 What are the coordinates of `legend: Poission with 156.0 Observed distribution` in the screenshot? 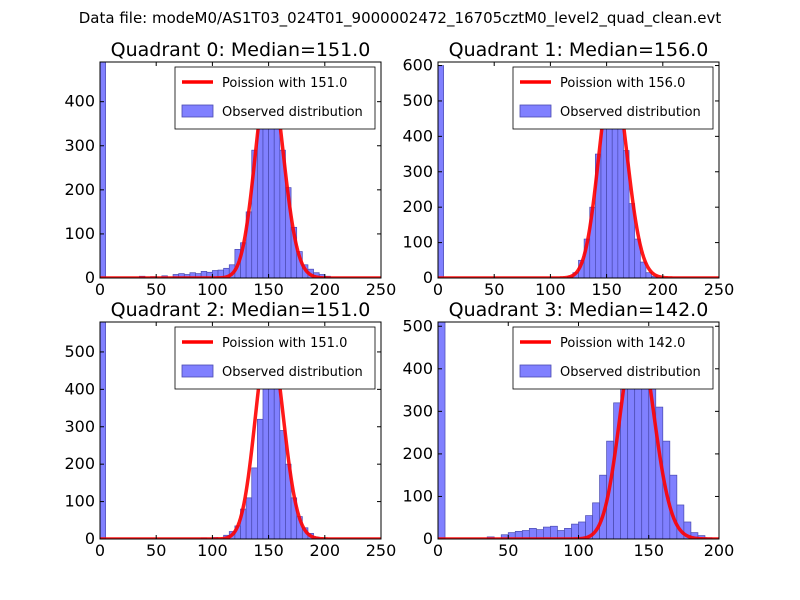 It's located at (613, 98).